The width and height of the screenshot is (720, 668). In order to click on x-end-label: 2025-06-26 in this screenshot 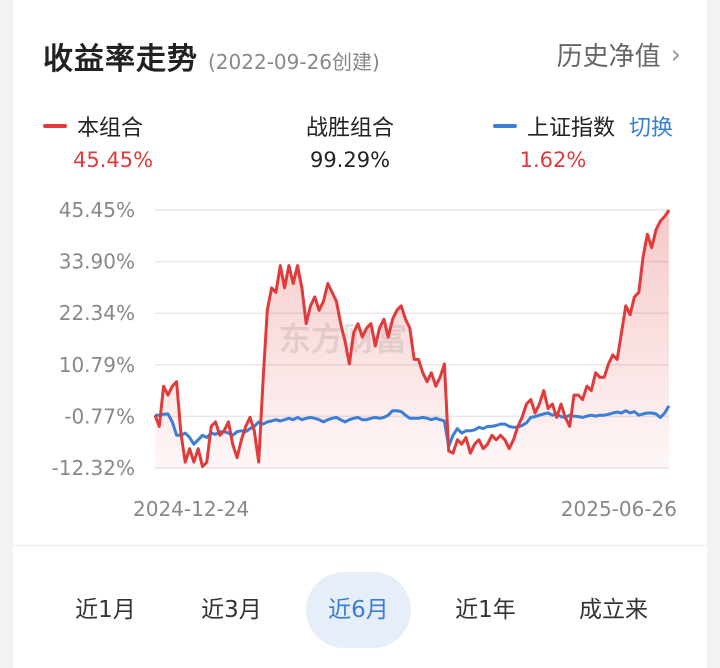, I will do `click(619, 509)`.